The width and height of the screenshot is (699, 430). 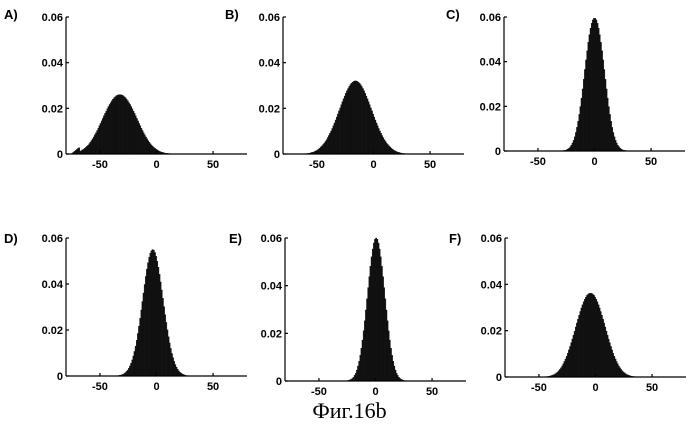 I want to click on histogram-panel-1: A) 0 0.02 0.04 0.06 -50 0 50, so click(x=125, y=89).